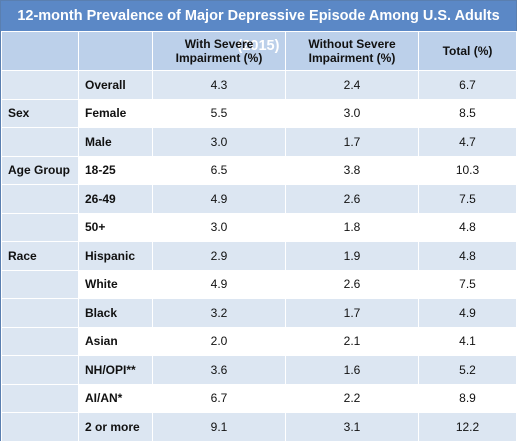 This screenshot has height=442, width=517. What do you see at coordinates (115, 199) in the screenshot?
I see `row-label: 26-49` at bounding box center [115, 199].